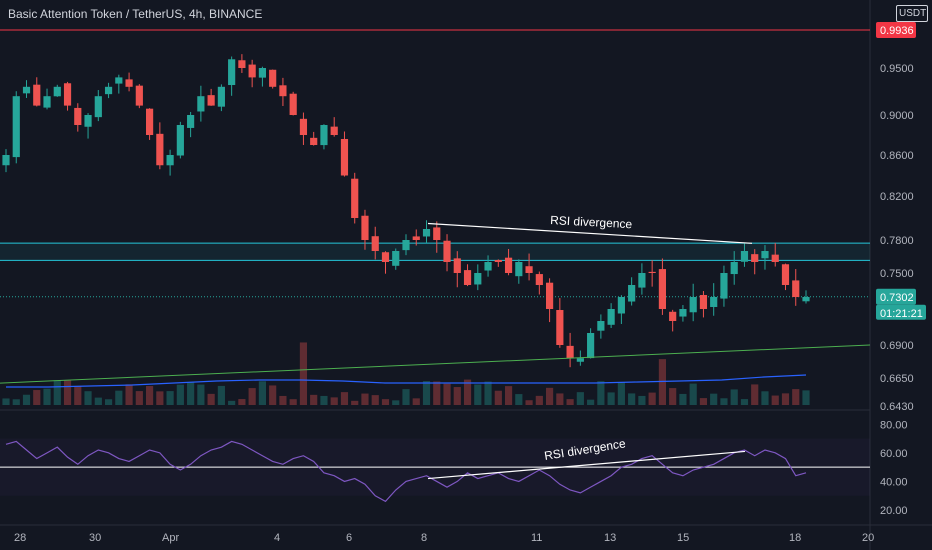  What do you see at coordinates (406, 471) in the screenshot?
I see `rsi-line` at bounding box center [406, 471].